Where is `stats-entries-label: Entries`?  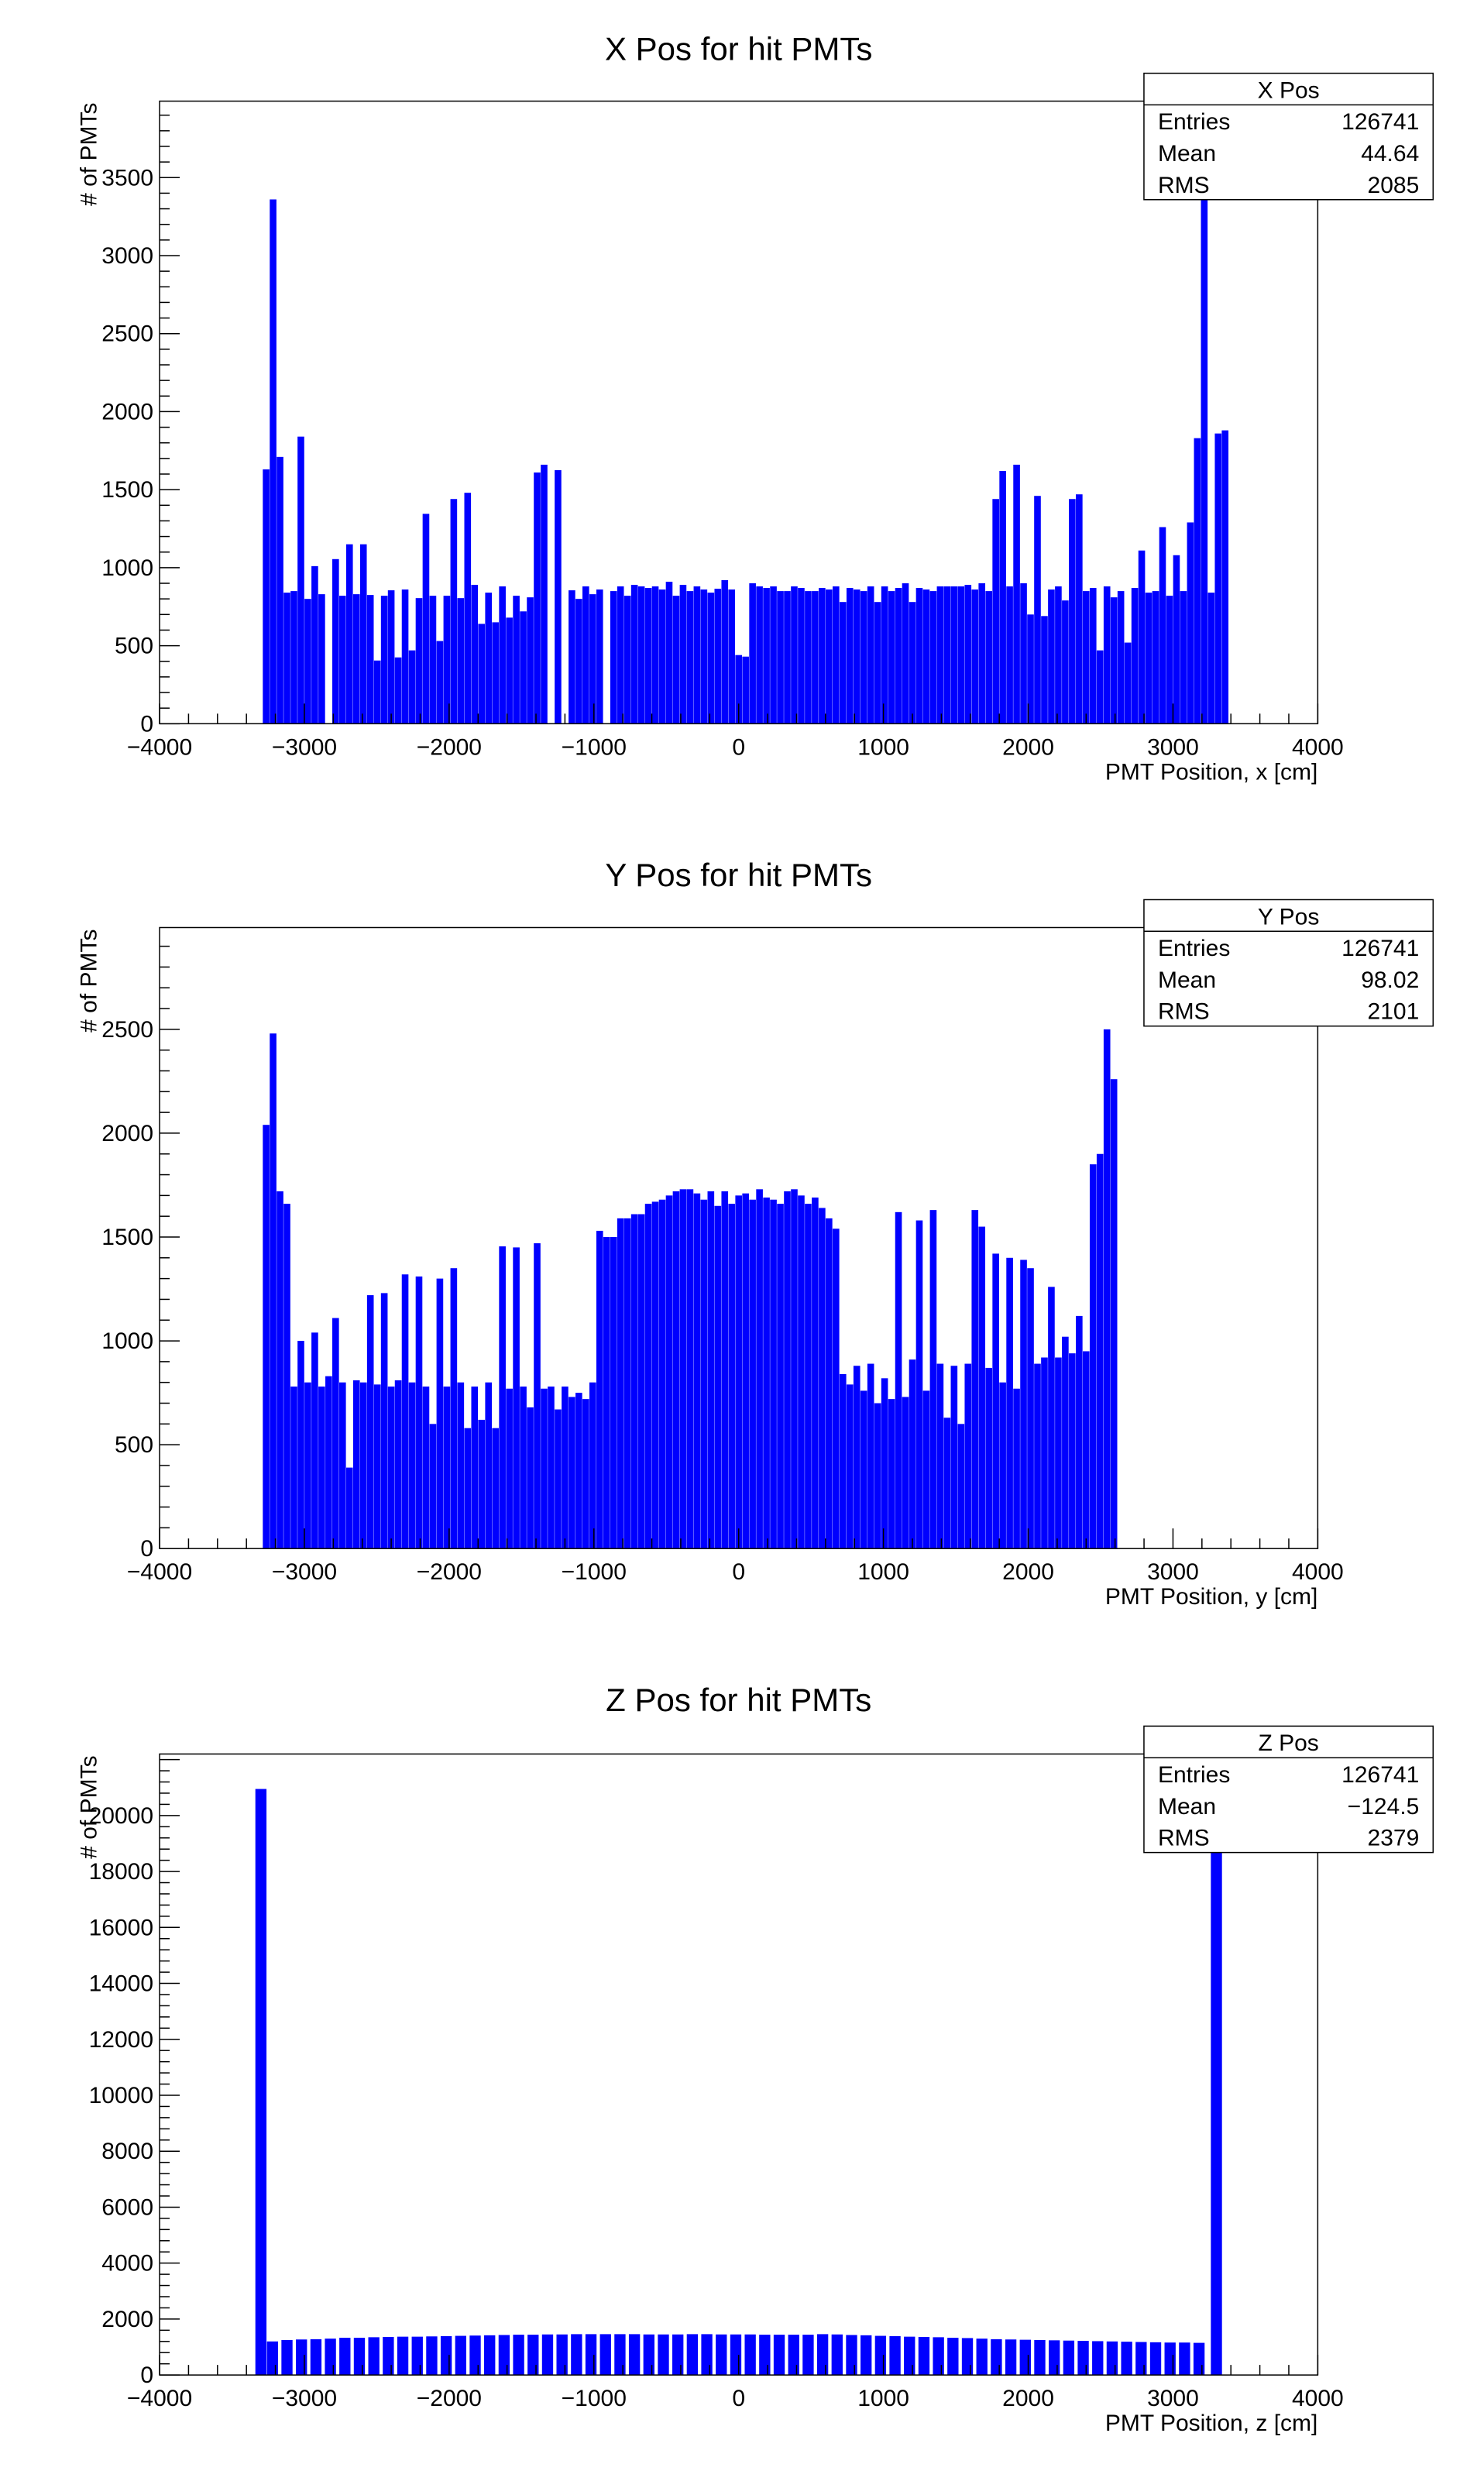
stats-entries-label: Entries is located at coordinates (1194, 1775).